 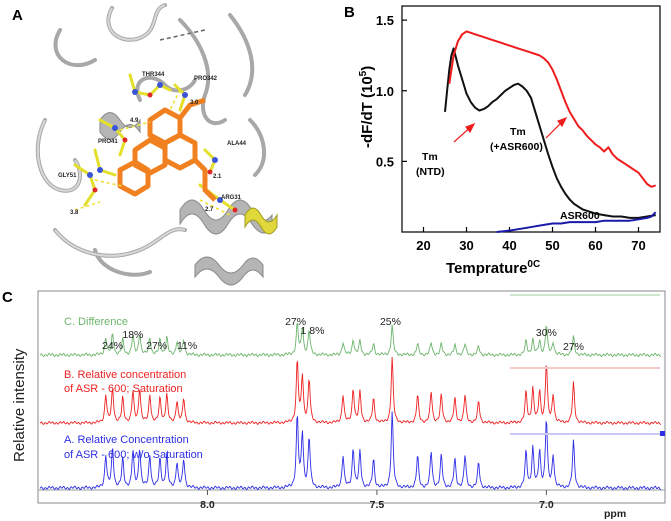 I want to click on x-tick-label: 70, so click(x=638, y=245).